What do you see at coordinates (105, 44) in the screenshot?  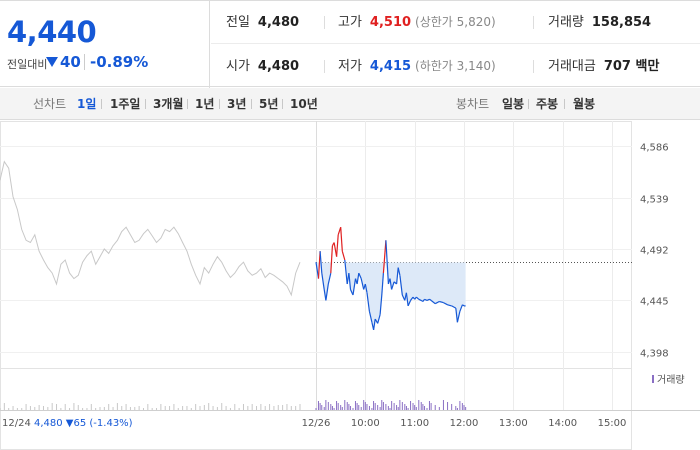 I see `price-box: 4,440 전일대비 40 -0.89%` at bounding box center [105, 44].